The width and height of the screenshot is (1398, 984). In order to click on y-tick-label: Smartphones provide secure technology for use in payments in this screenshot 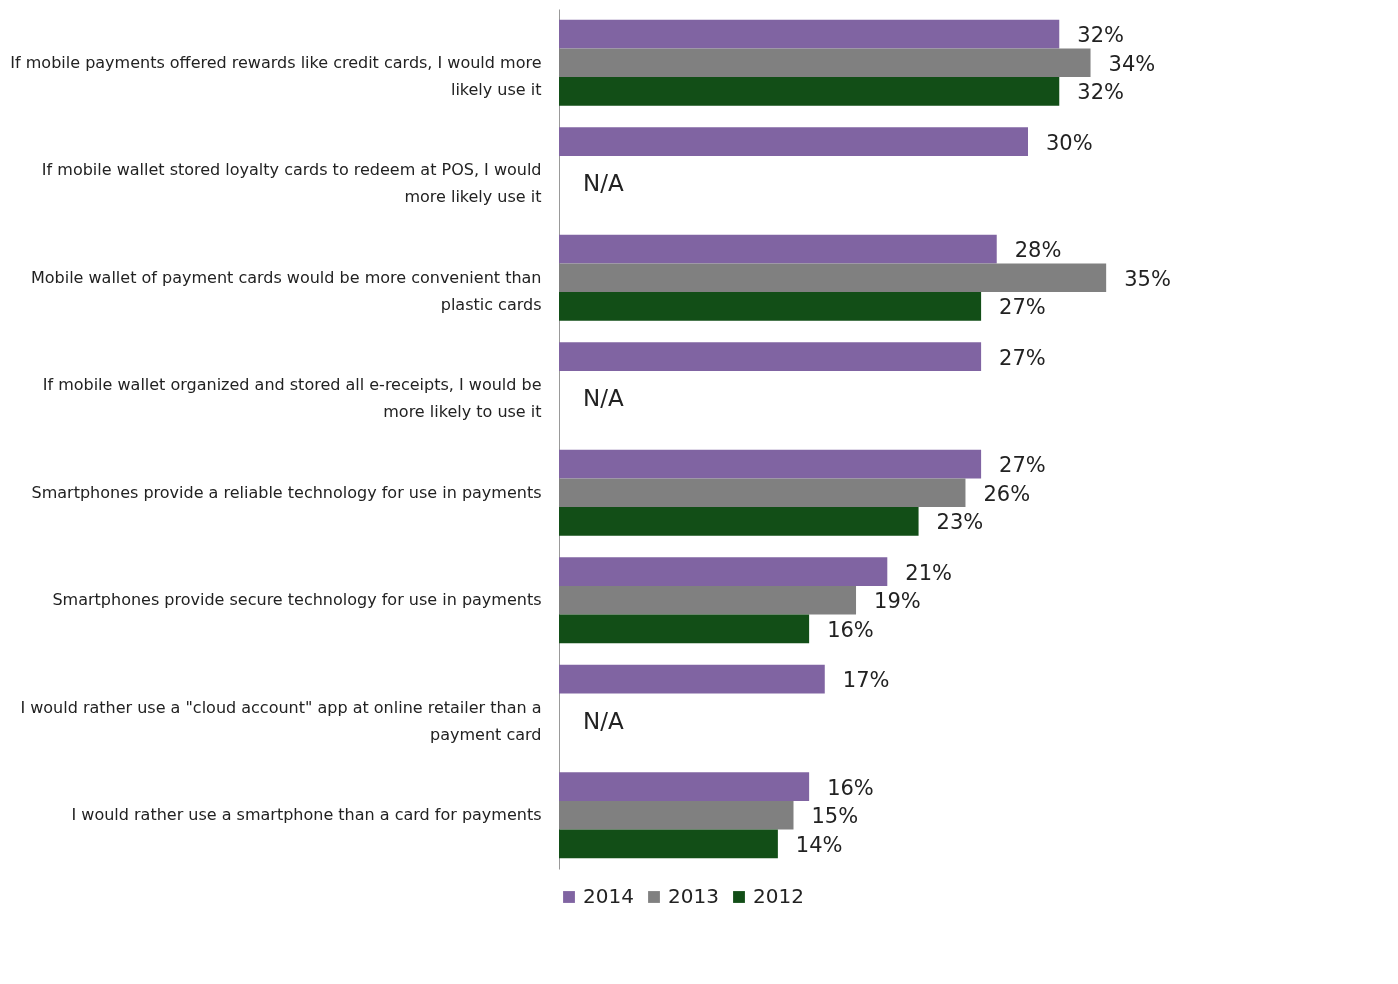, I will do `click(297, 600)`.